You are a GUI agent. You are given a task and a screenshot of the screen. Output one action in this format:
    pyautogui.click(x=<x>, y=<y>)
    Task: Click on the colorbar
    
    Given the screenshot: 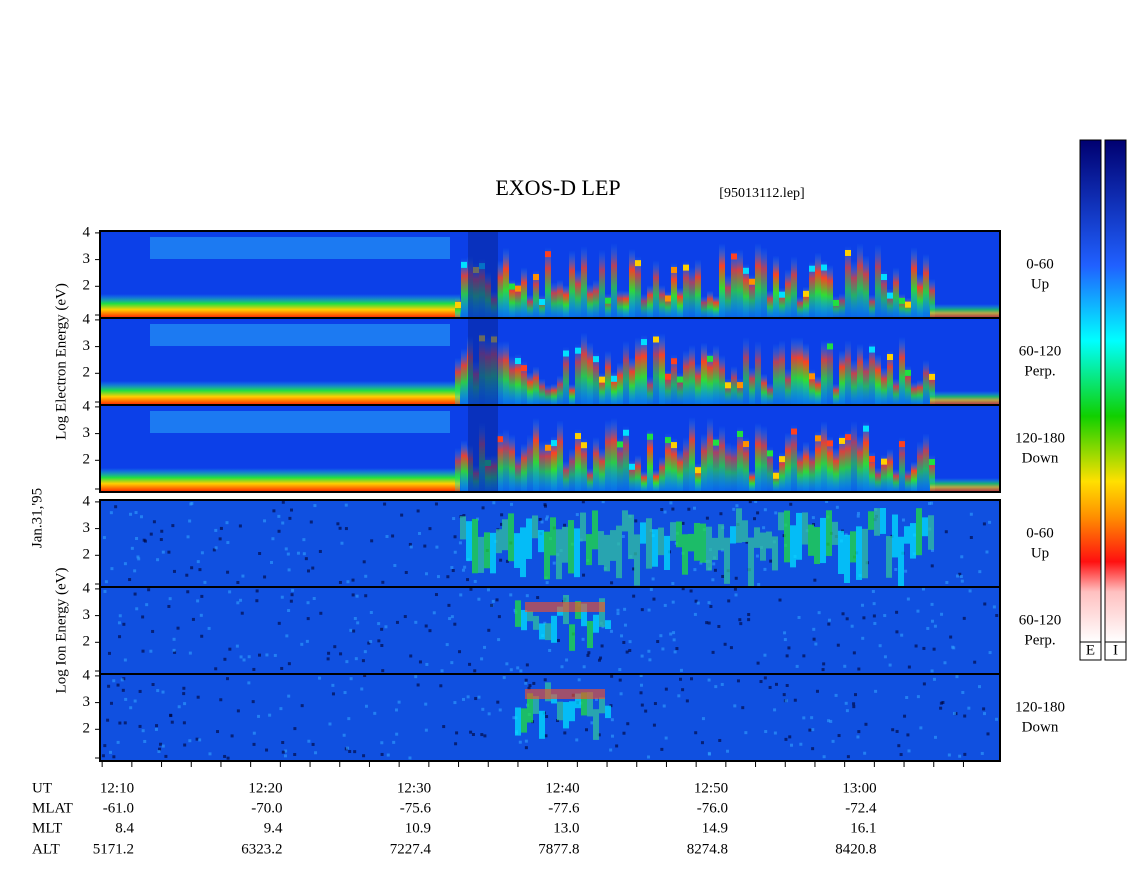 What is the action you would take?
    pyautogui.click(x=1115, y=391)
    